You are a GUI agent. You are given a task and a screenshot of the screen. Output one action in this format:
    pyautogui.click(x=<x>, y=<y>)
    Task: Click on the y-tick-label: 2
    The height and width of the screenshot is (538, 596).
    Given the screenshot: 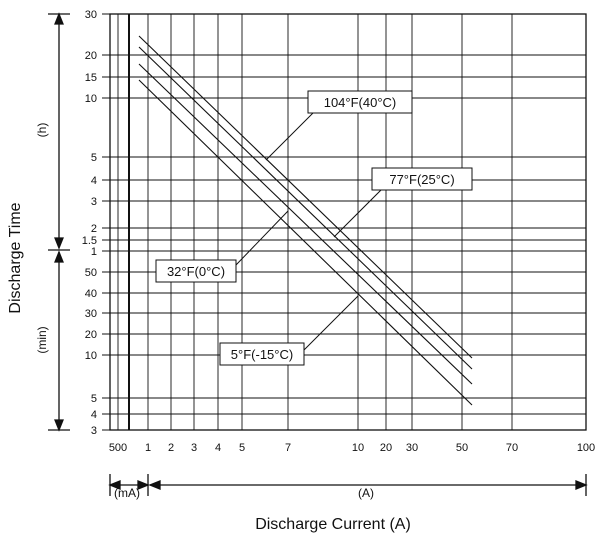 What is the action you would take?
    pyautogui.click(x=94, y=229)
    